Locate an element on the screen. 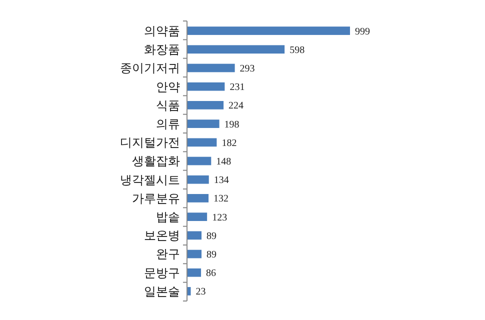 The image size is (485, 320). y-tick-label: 식품 is located at coordinates (168, 105).